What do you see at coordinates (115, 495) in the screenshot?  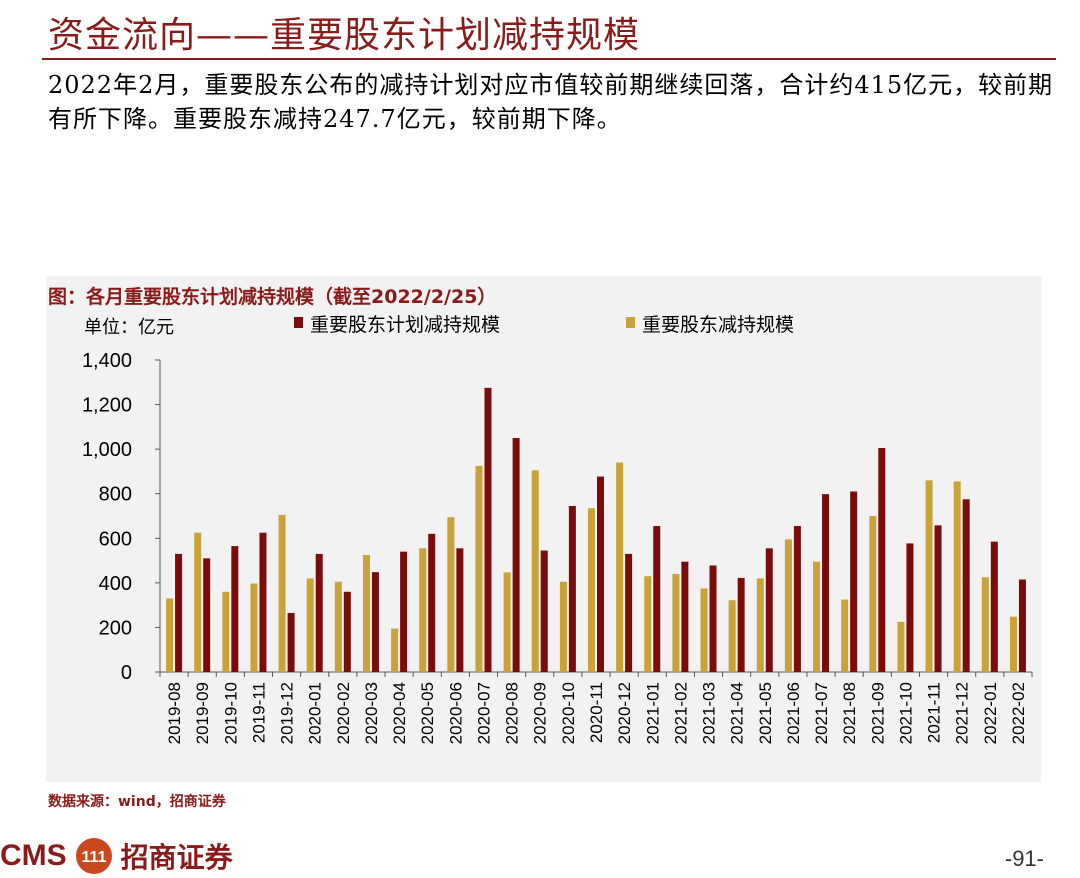 I see `y-tick-label: 800` at bounding box center [115, 495].